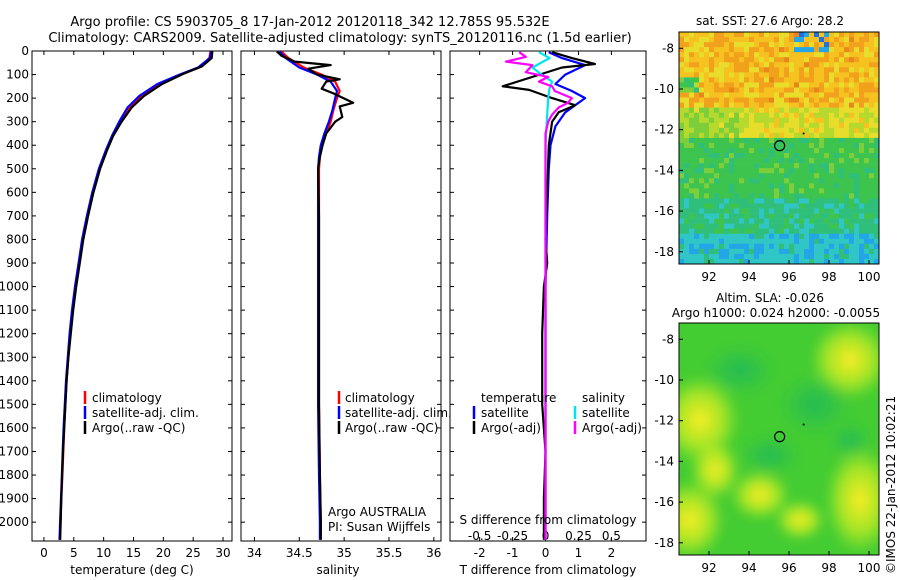  What do you see at coordinates (25, 51) in the screenshot?
I see `depth-tick-label: 0` at bounding box center [25, 51].